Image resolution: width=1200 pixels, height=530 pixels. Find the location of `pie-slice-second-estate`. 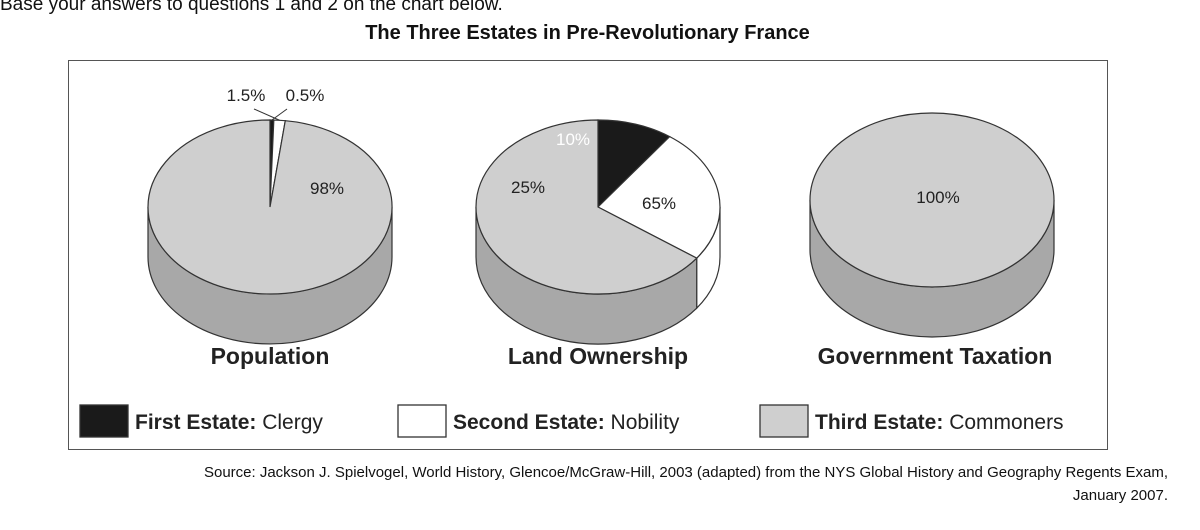

pie-slice-second-estate is located at coordinates (658, 197).